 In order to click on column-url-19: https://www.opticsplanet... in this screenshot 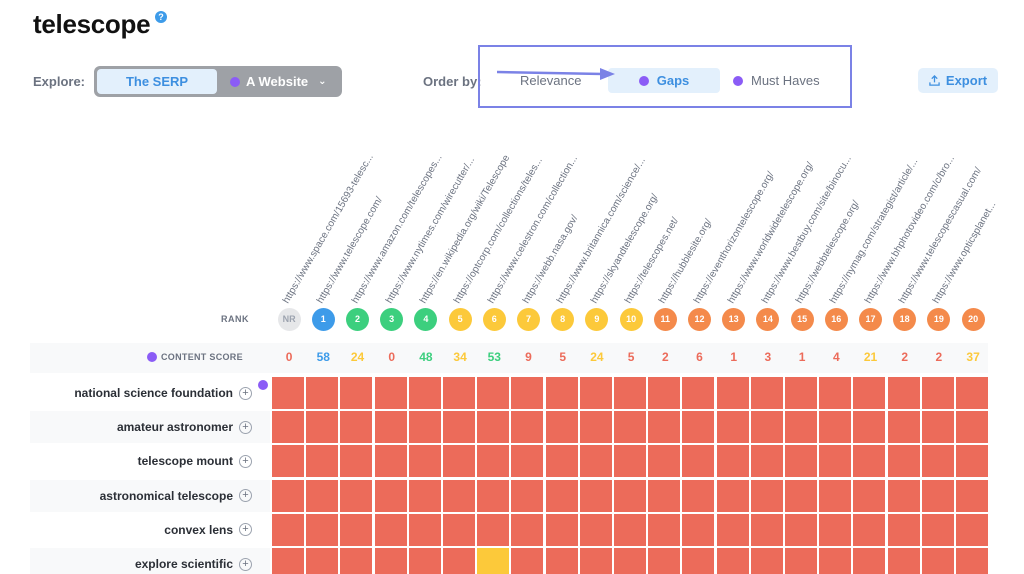, I will do `click(964, 252)`.